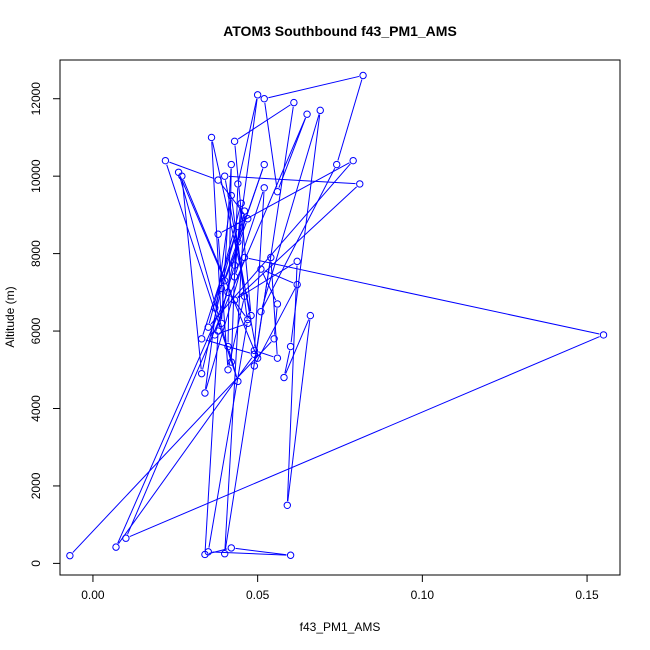 This screenshot has height=650, width=650. What do you see at coordinates (340, 627) in the screenshot?
I see `x-axis-label: f43_PM1_AMS` at bounding box center [340, 627].